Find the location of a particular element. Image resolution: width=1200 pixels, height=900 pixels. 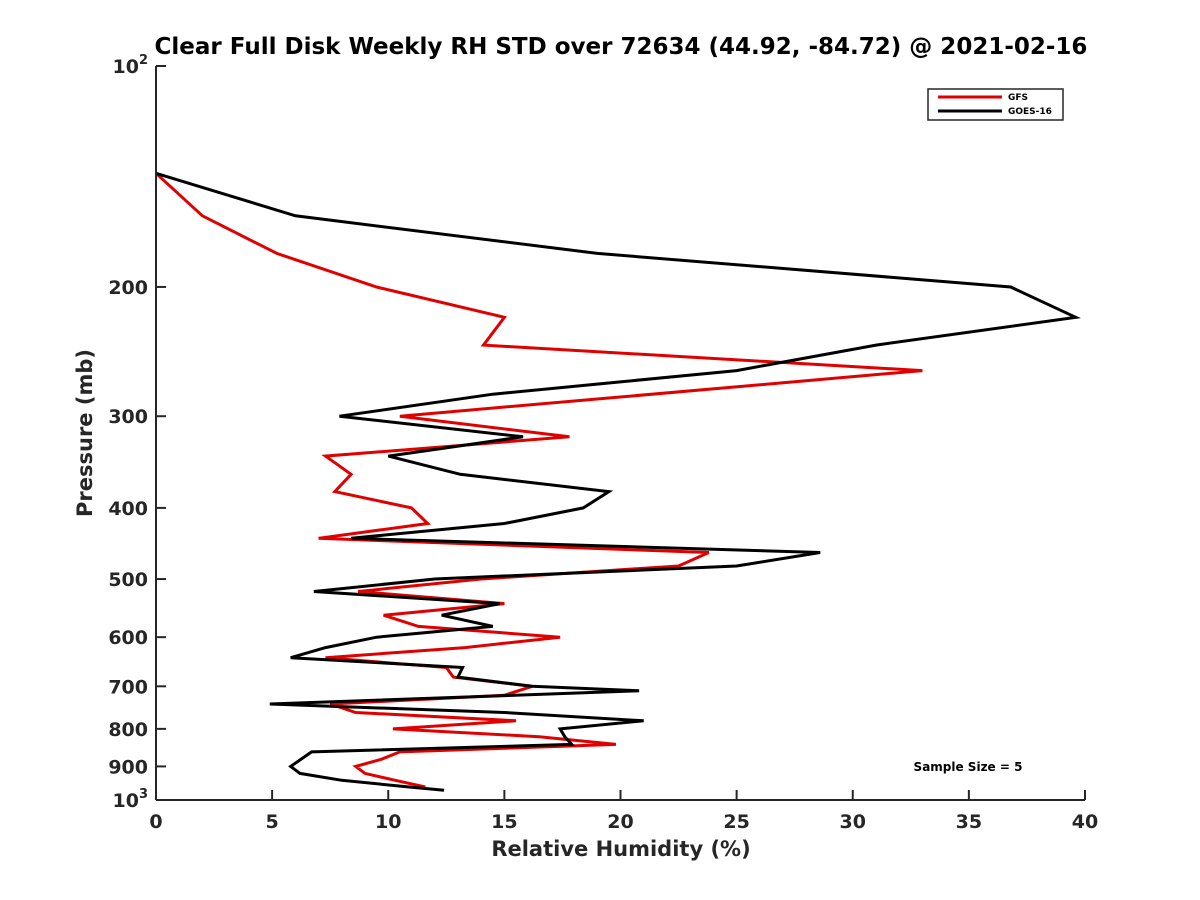

x-tick-label: 0 is located at coordinates (155, 822).